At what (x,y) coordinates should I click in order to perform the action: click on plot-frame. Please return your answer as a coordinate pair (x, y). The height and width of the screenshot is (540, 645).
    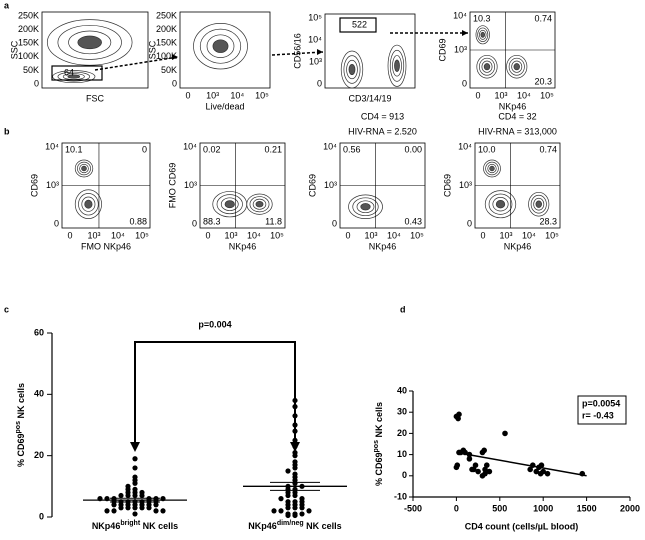
    Looking at the image, I should click on (95, 50).